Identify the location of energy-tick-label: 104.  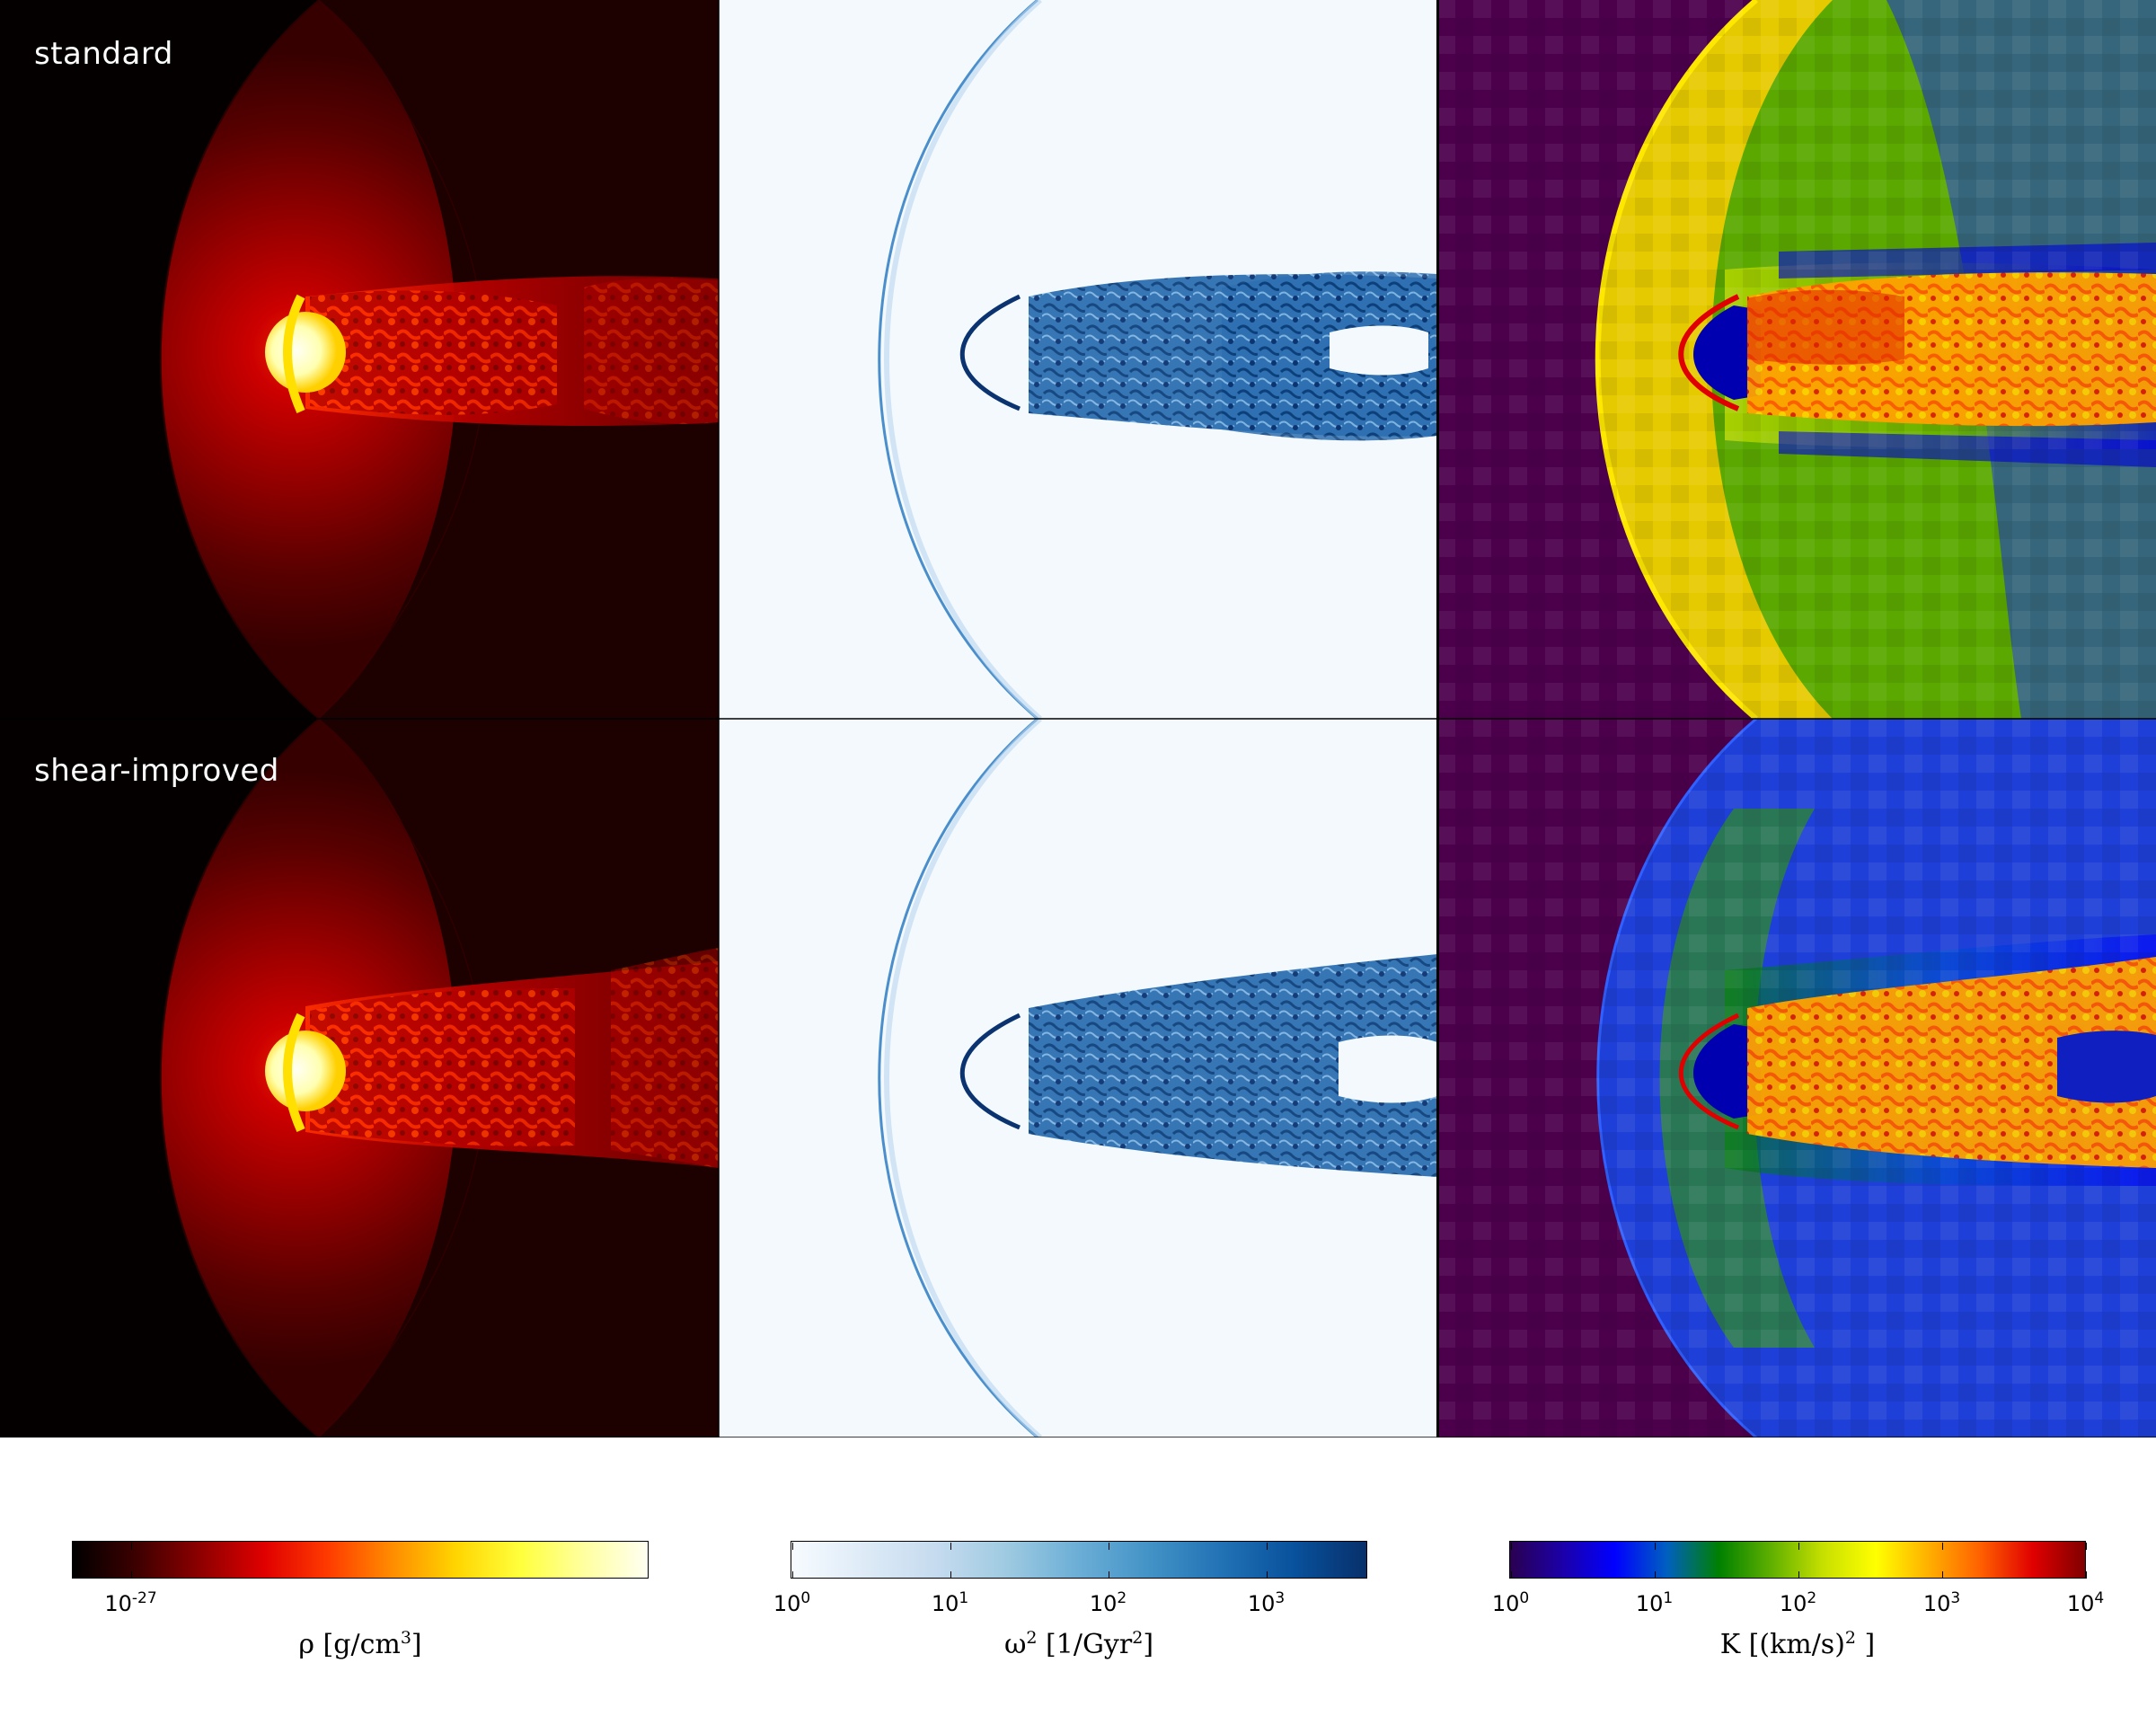
(2086, 1602).